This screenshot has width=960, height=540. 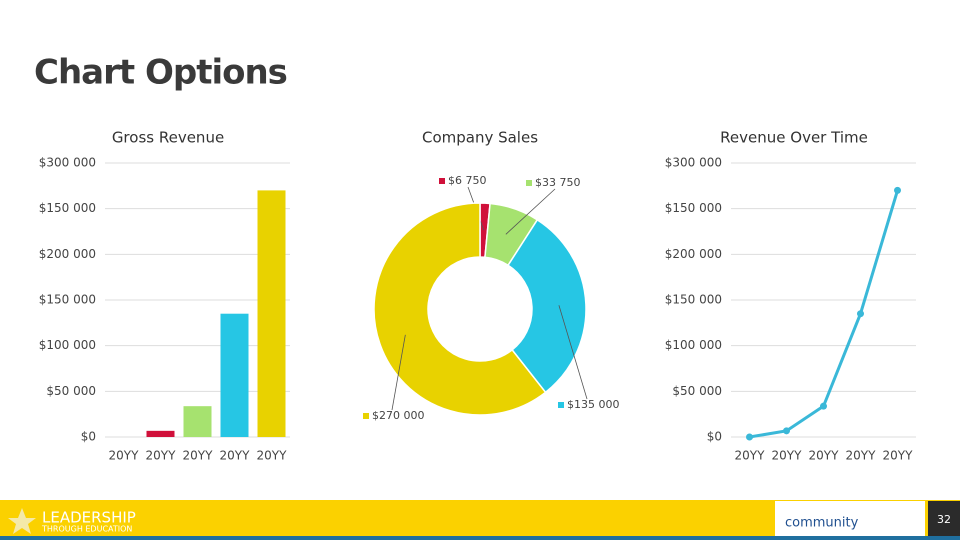 What do you see at coordinates (822, 523) in the screenshot?
I see `partner-logo: community` at bounding box center [822, 523].